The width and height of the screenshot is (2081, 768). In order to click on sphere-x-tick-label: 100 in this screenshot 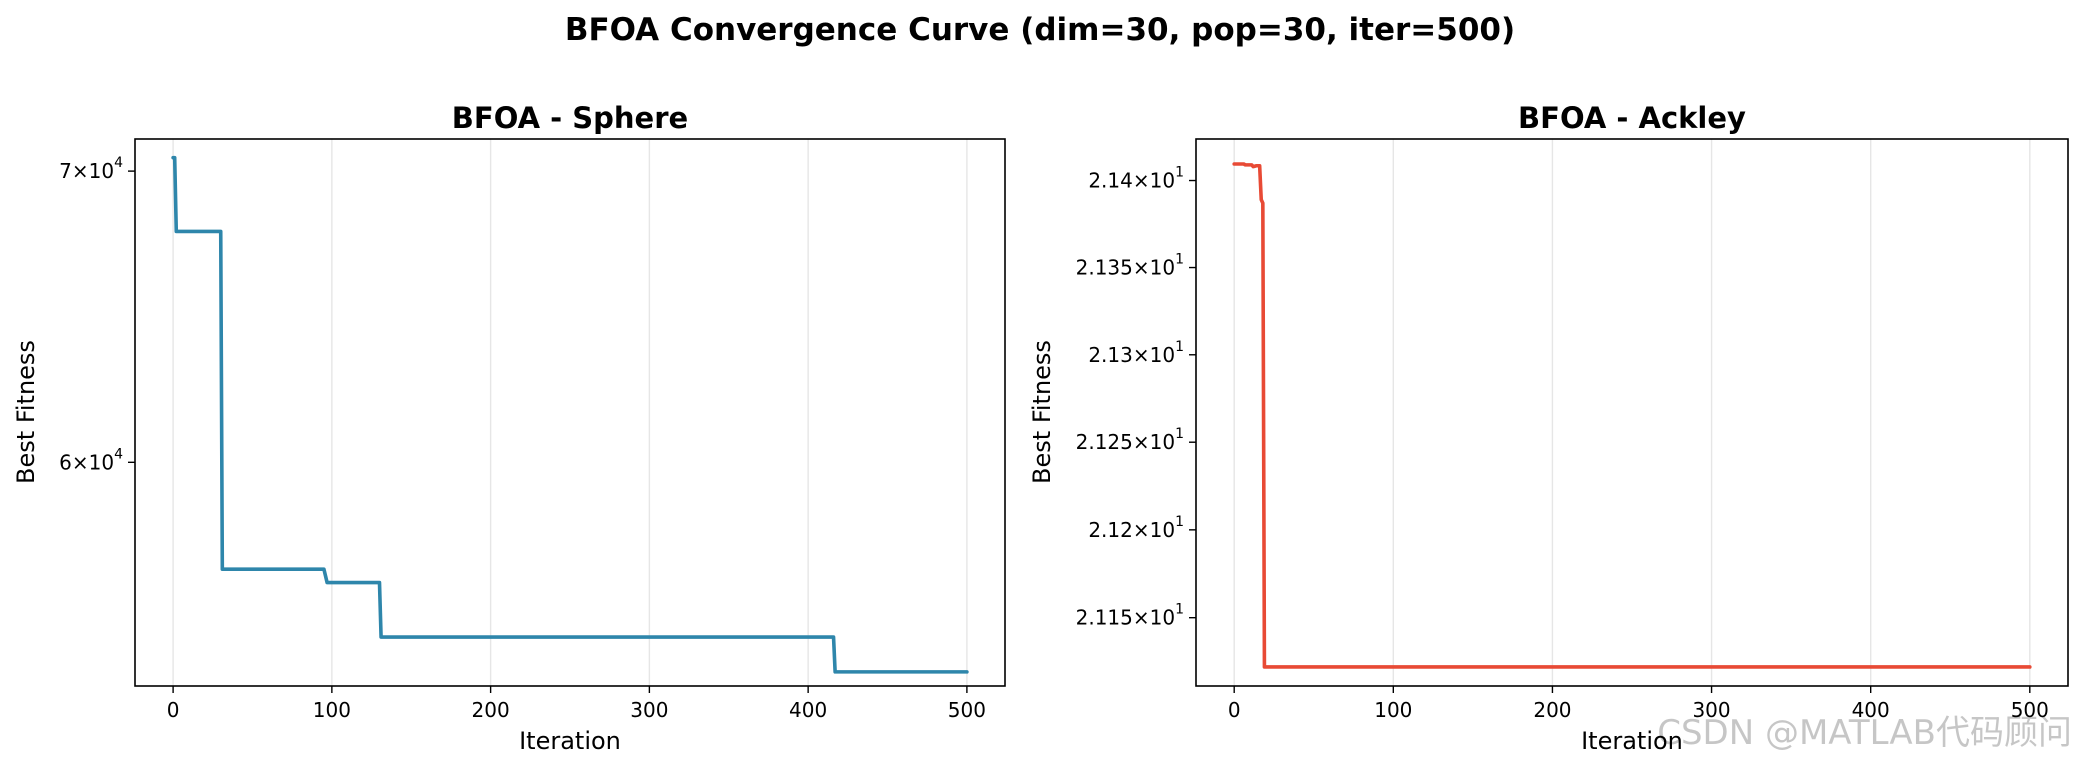, I will do `click(332, 710)`.